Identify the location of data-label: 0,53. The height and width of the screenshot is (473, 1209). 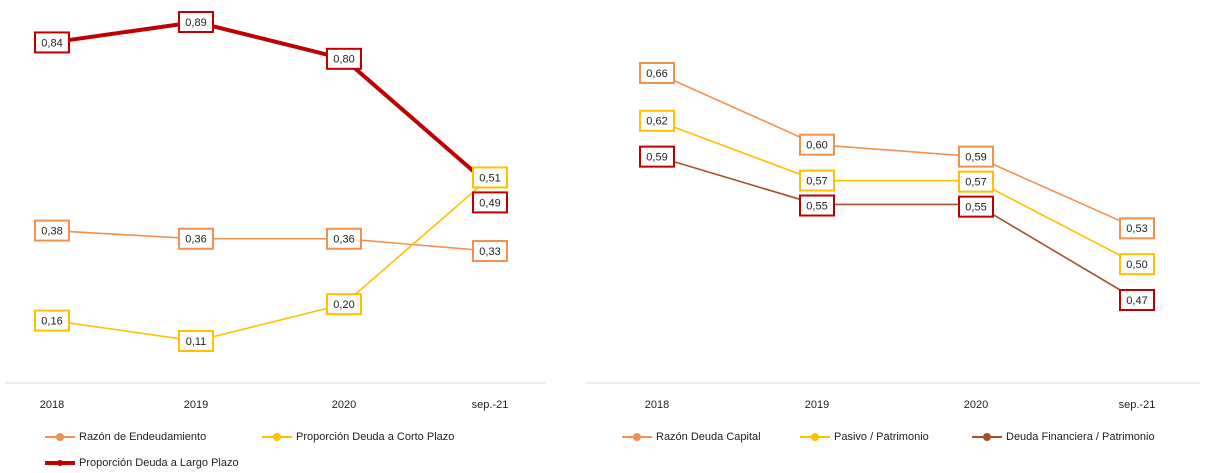
(1136, 229).